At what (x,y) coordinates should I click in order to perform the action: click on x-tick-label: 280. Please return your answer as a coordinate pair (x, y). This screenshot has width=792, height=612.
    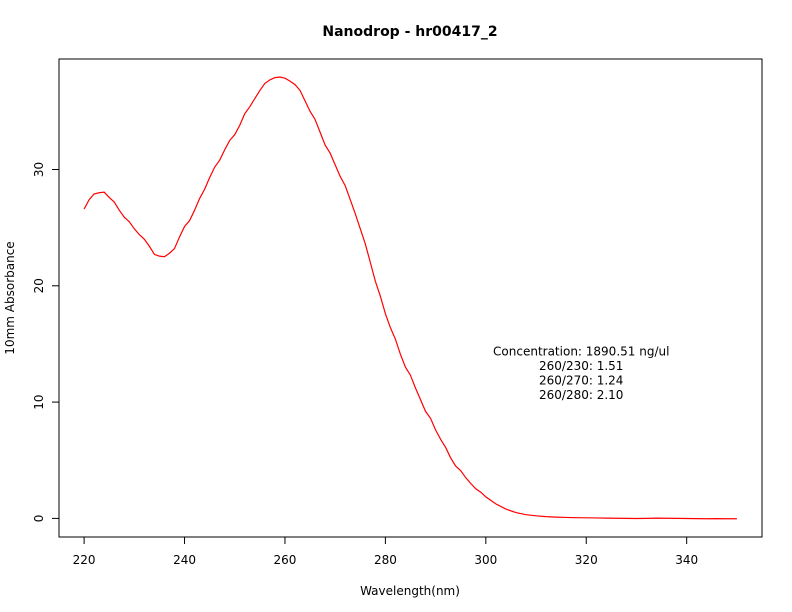
    Looking at the image, I should click on (385, 560).